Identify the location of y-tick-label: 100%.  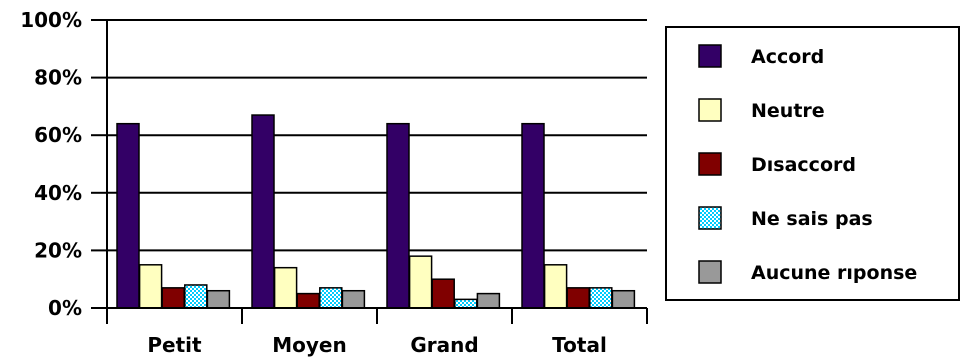
(51, 20).